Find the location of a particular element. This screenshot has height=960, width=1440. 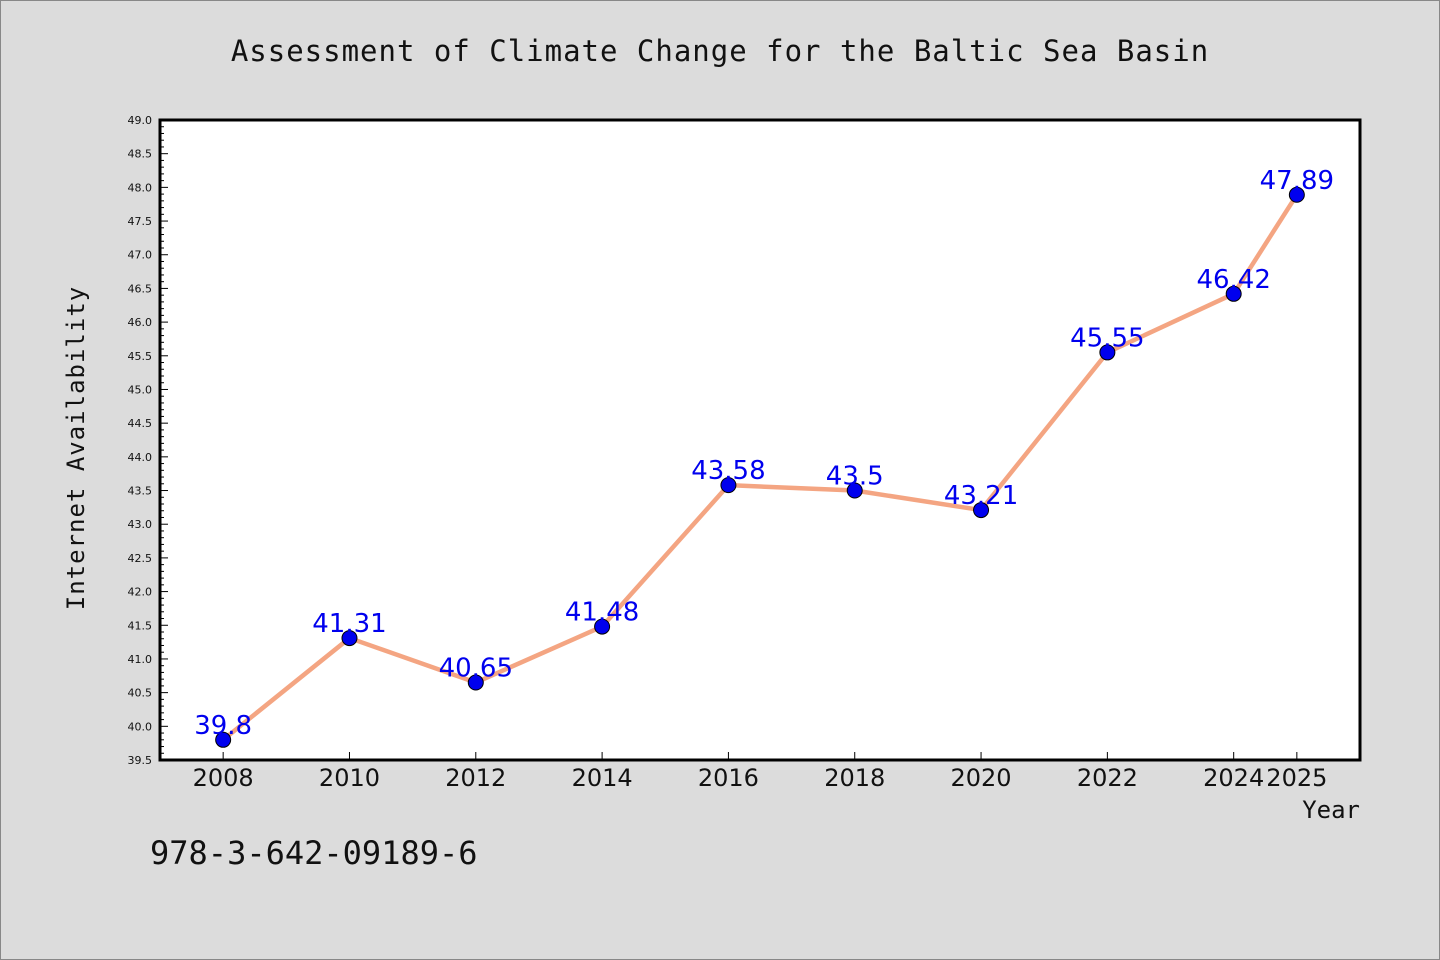

x-tick-label: 2025 is located at coordinates (1296, 778).